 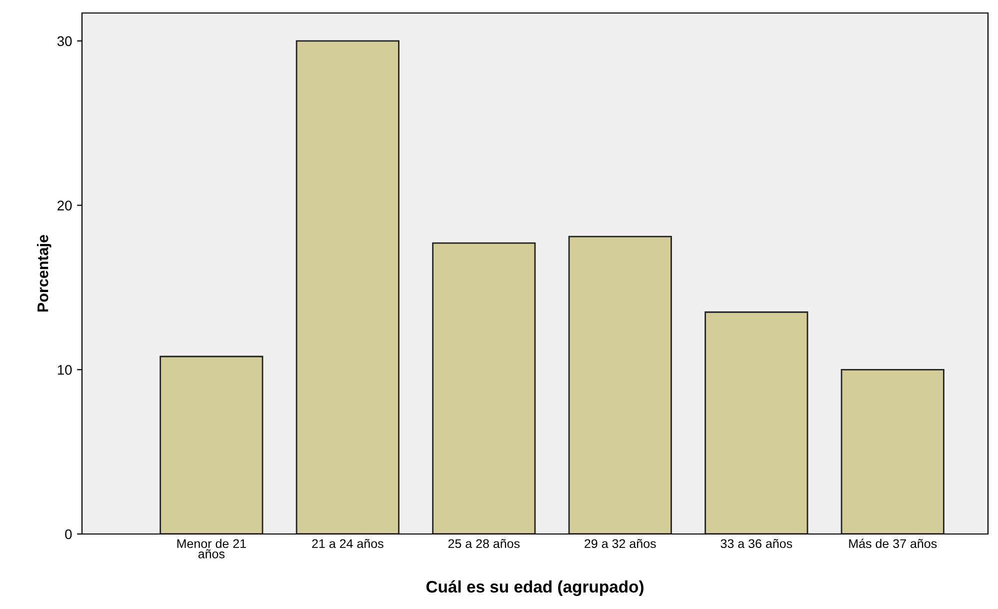 What do you see at coordinates (348, 543) in the screenshot?
I see `x-tick-label: 21 a 24 años` at bounding box center [348, 543].